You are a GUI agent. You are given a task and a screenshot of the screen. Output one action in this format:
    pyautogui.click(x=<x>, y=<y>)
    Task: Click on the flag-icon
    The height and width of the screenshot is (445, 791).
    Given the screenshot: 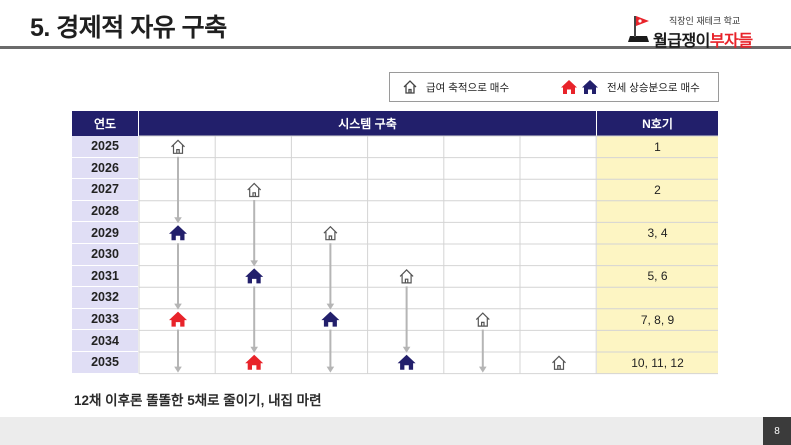 What is the action you would take?
    pyautogui.click(x=638, y=29)
    